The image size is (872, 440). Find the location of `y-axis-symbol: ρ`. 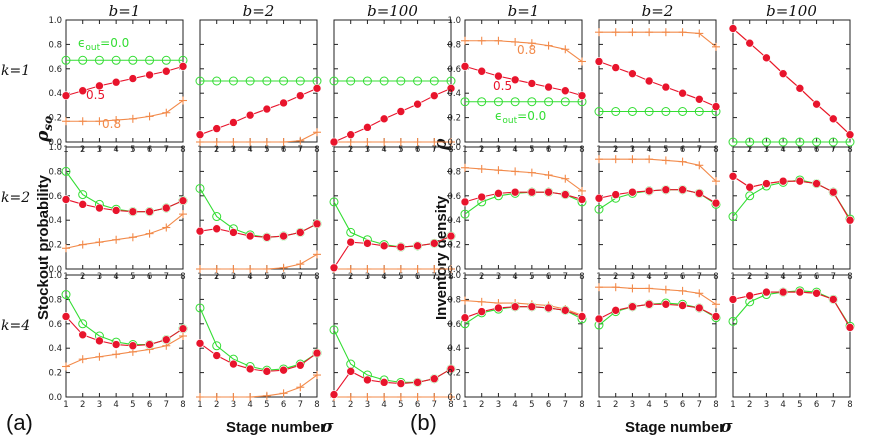

y-axis-symbol: ρ is located at coordinates (441, 144).